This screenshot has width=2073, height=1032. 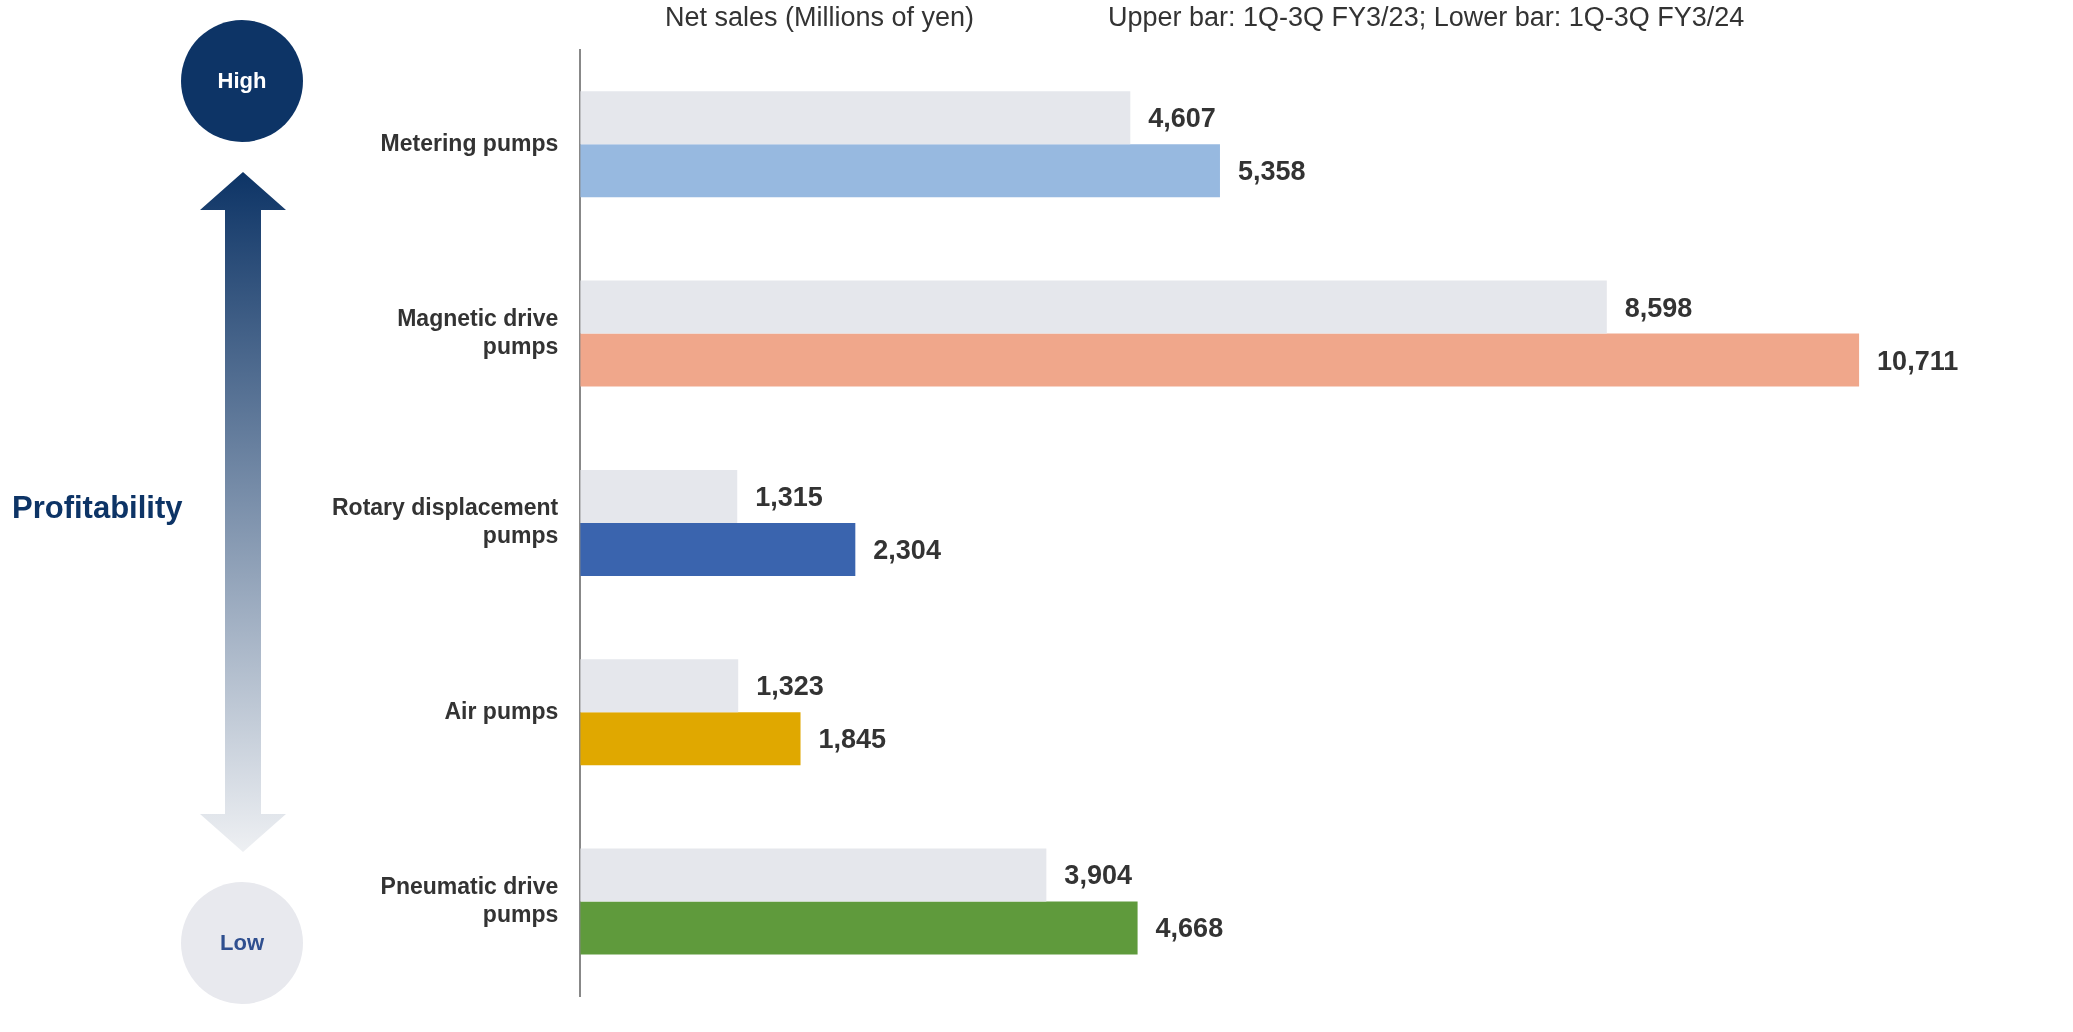 I want to click on text: Profitability, so click(x=97, y=508).